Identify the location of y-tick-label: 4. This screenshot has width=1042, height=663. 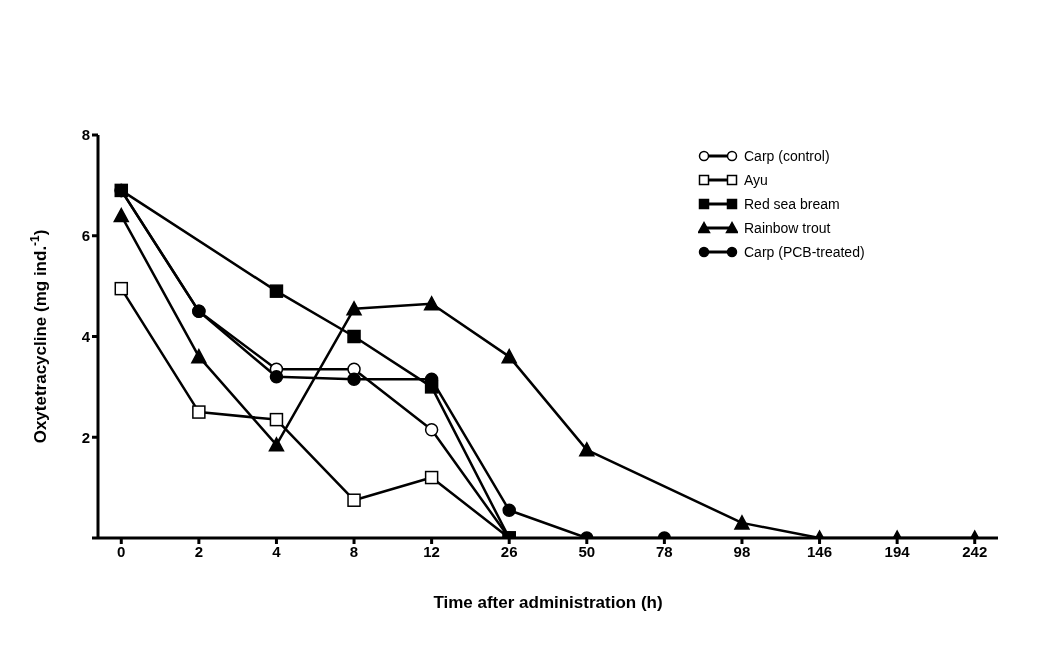
(86, 336).